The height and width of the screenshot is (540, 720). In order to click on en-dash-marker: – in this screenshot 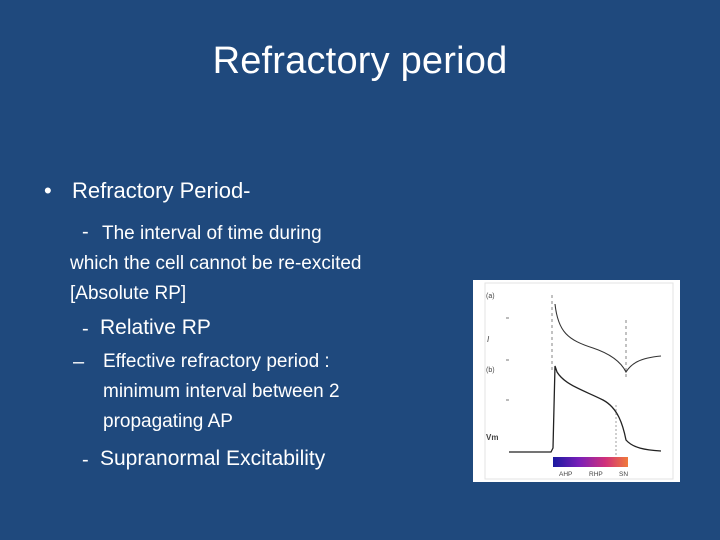, I will do `click(79, 362)`.